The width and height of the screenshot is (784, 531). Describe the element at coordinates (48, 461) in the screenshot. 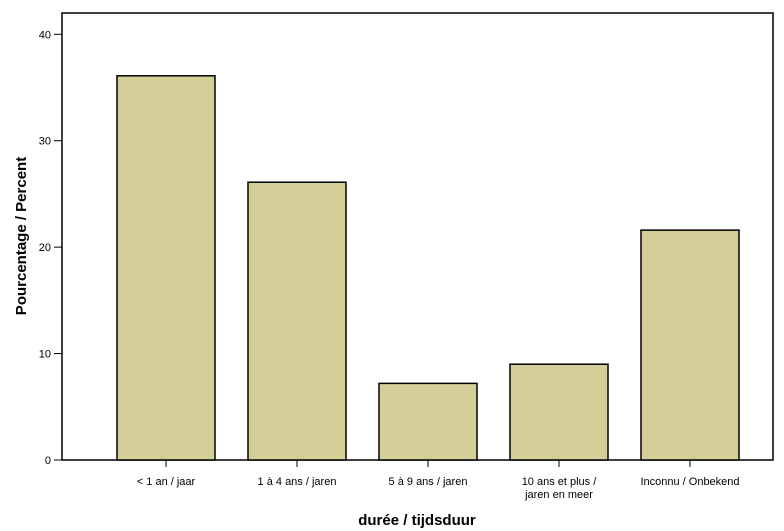

I see `y-tick-label: 0` at that location.